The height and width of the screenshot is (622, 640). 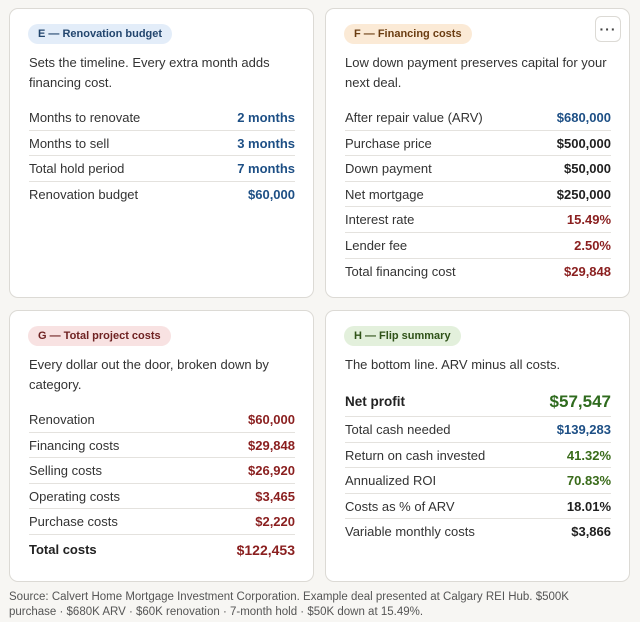 I want to click on metric-value: $57,547, so click(x=580, y=401).